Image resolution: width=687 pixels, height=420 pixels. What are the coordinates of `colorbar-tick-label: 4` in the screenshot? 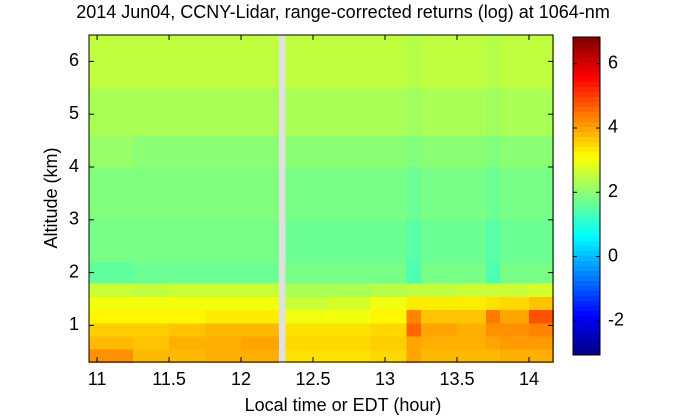 It's located at (613, 127).